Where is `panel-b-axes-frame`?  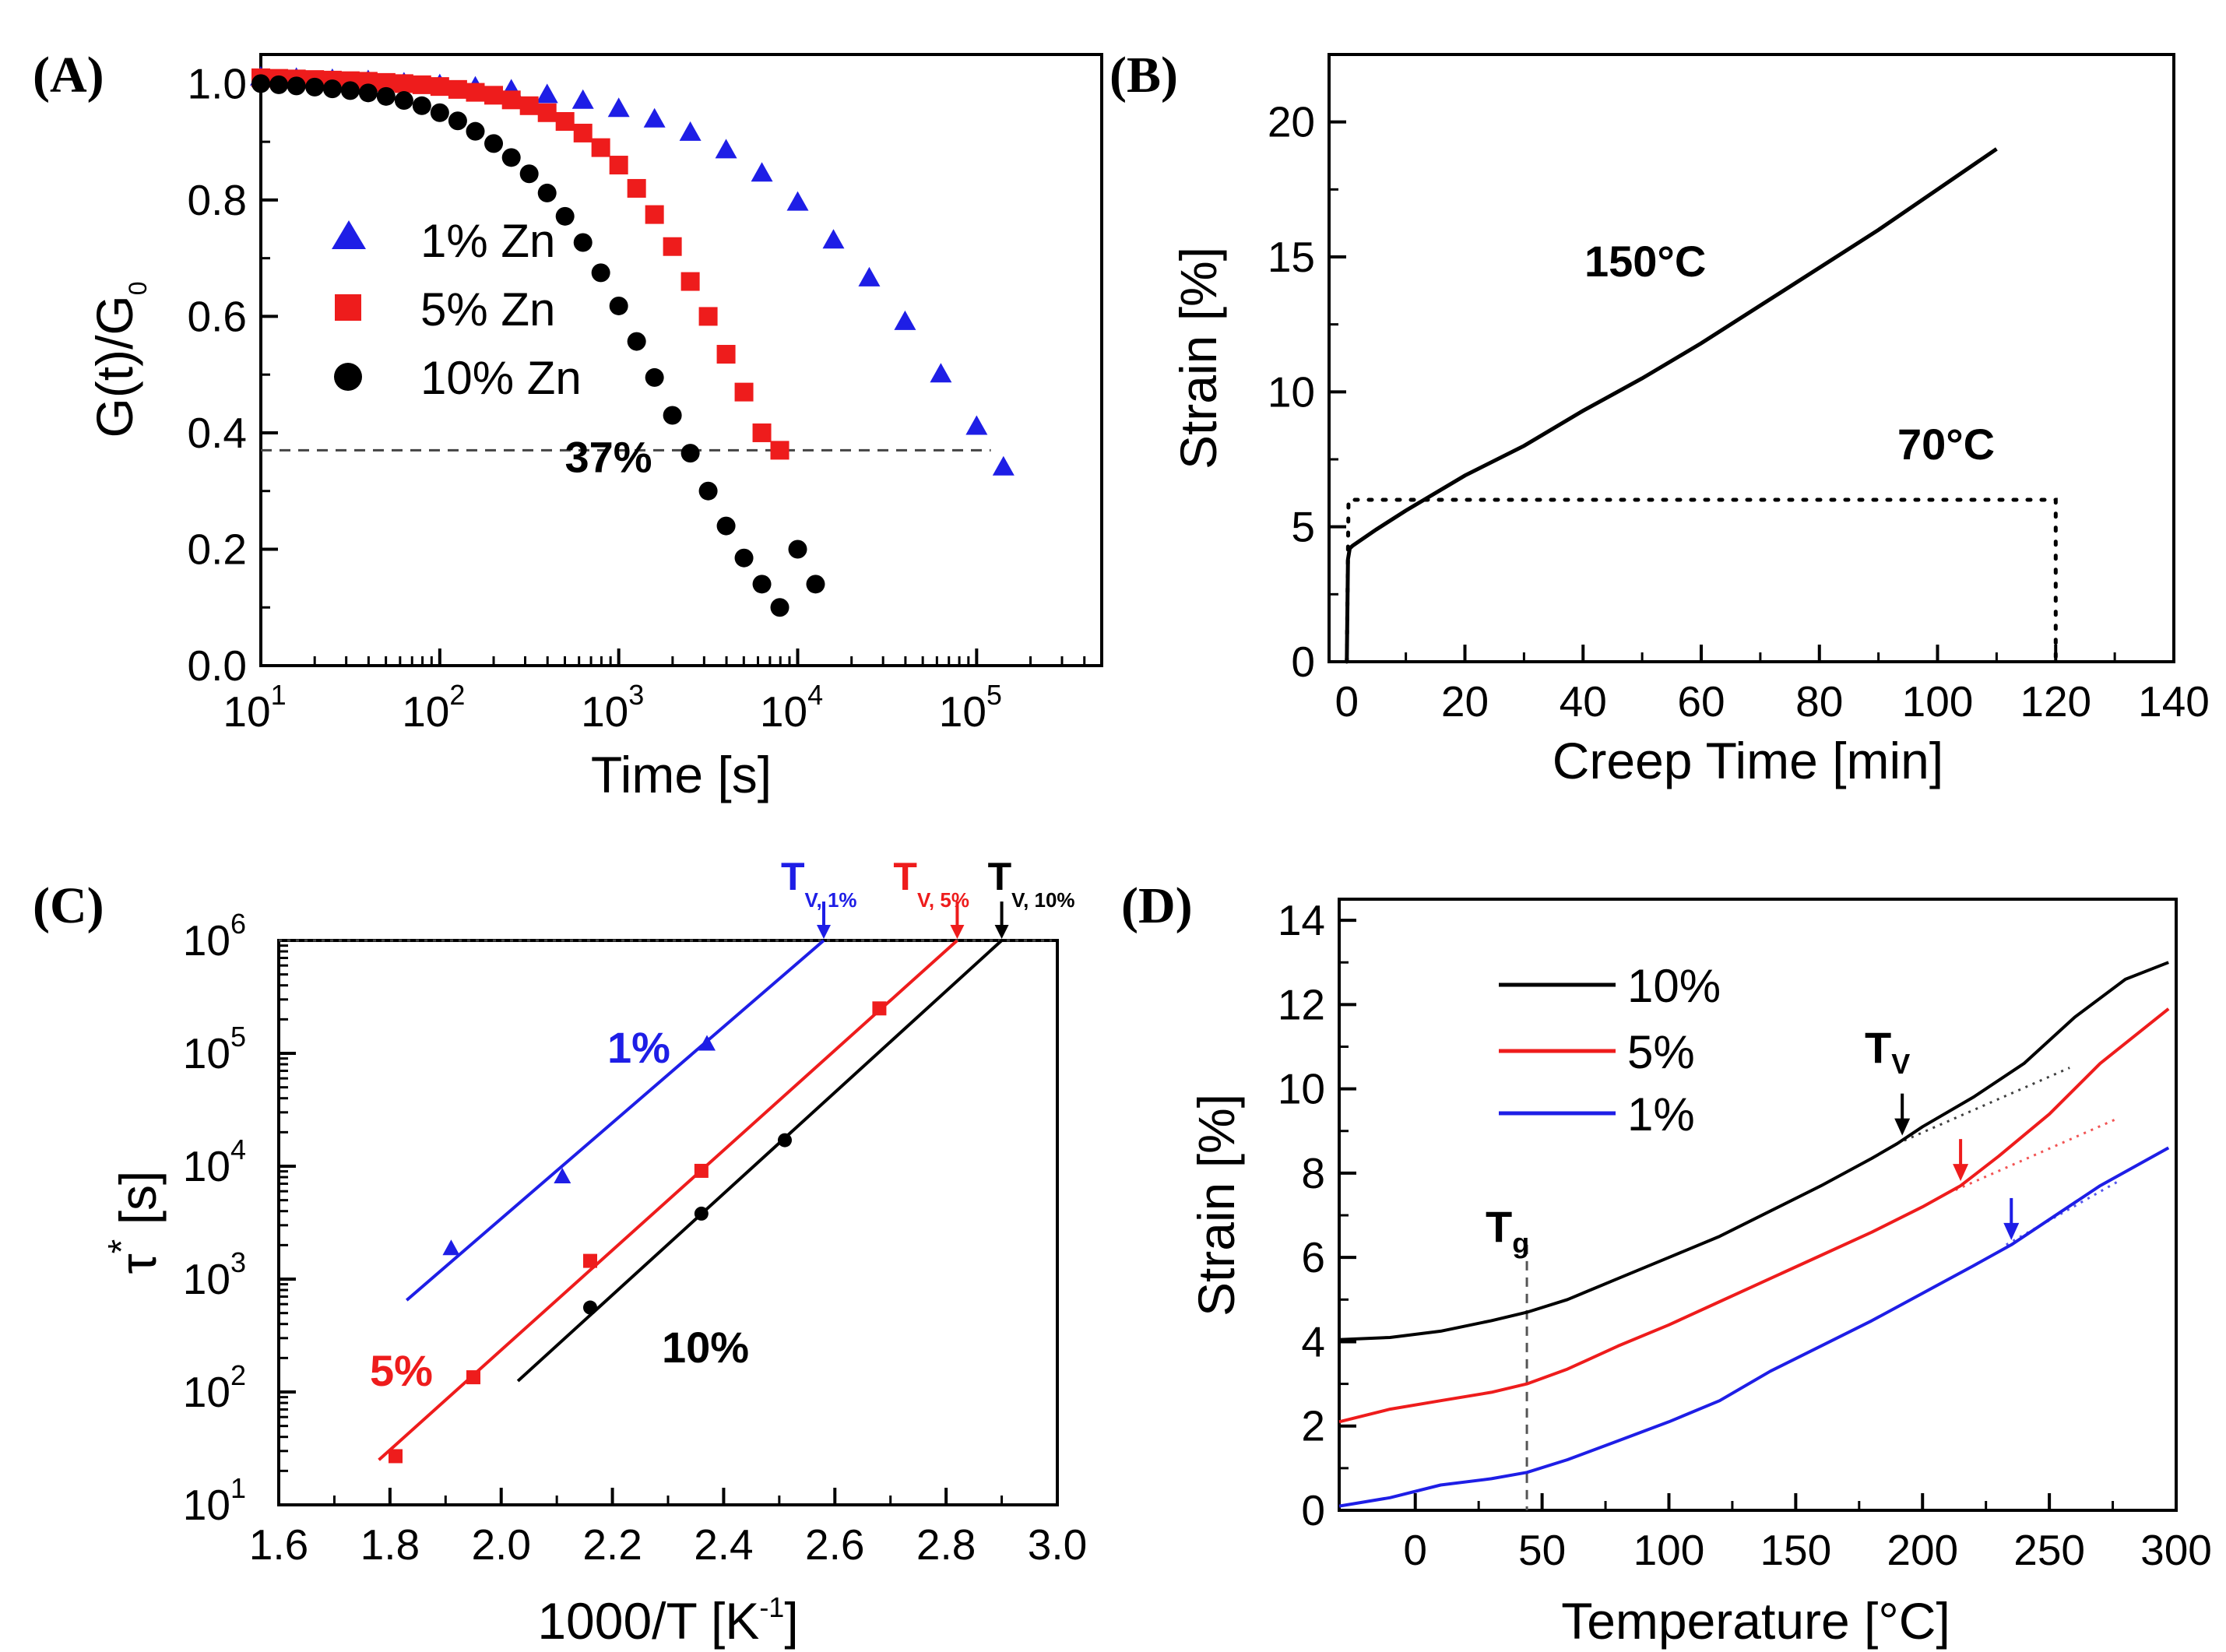 panel-b-axes-frame is located at coordinates (1751, 358).